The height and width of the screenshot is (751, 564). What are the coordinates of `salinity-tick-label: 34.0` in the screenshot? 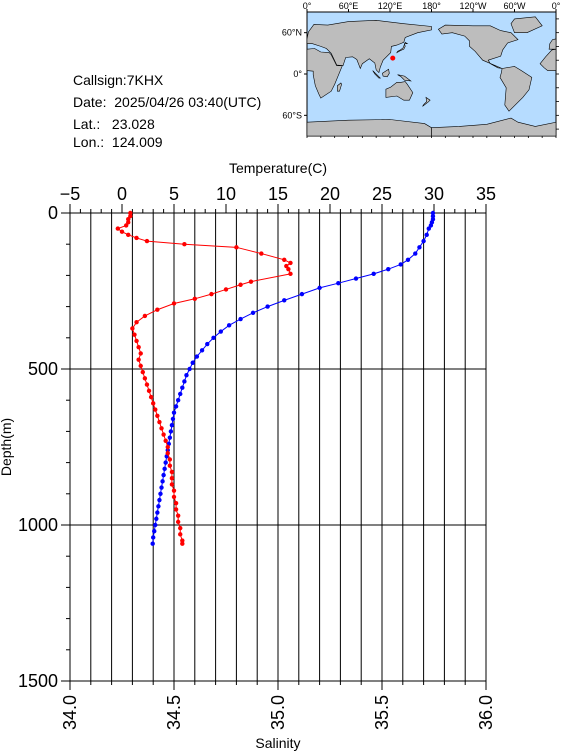 It's located at (70, 712).